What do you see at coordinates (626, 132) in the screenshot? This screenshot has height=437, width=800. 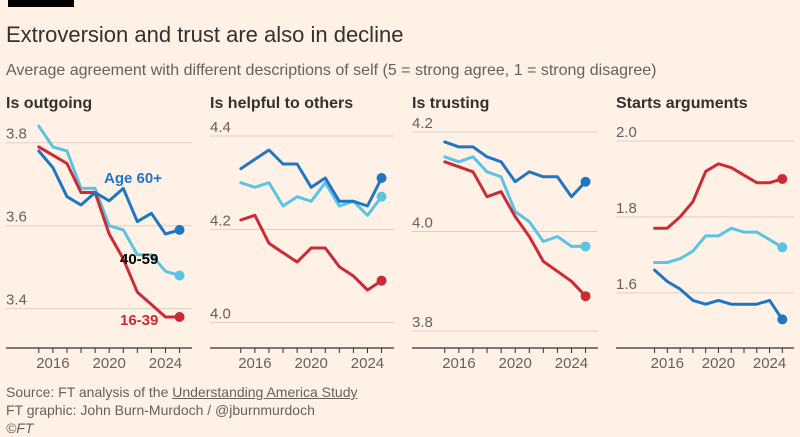 I see `y-tick-label: 2.0` at bounding box center [626, 132].